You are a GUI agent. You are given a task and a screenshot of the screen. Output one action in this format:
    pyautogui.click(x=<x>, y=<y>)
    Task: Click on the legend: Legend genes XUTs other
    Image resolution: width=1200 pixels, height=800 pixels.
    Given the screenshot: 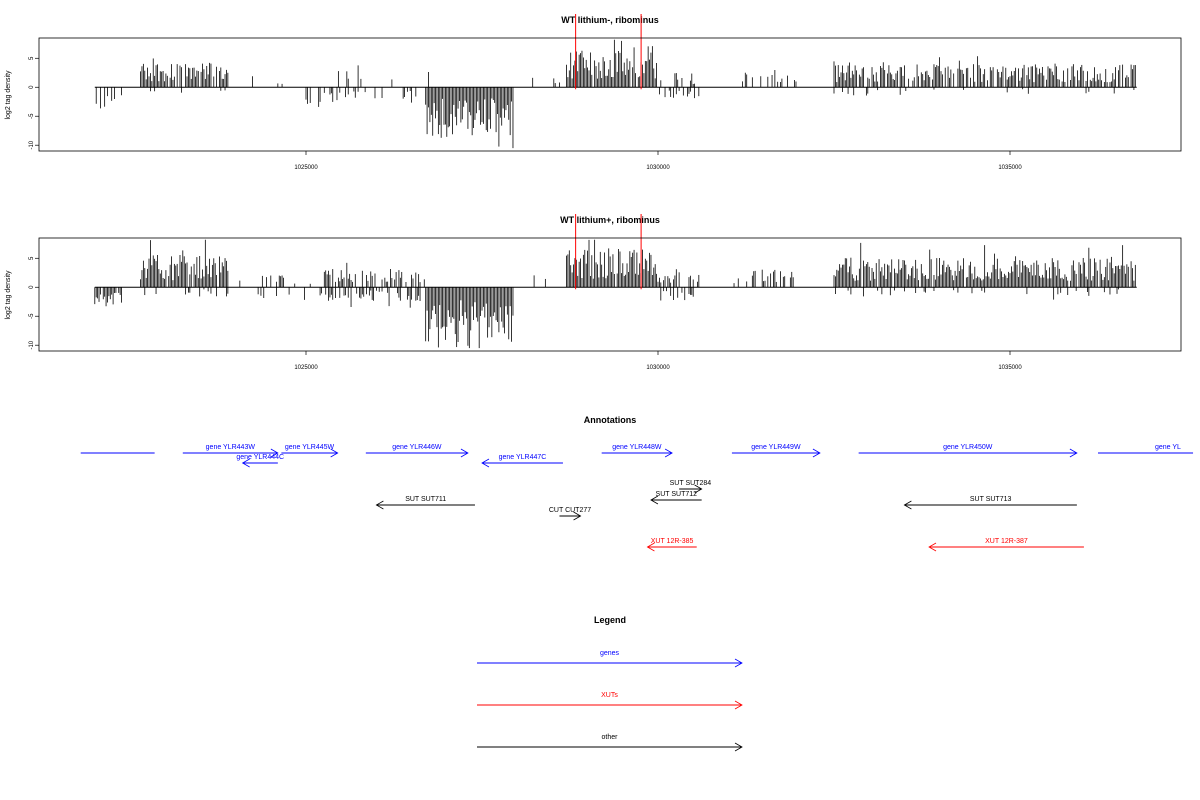 What is the action you would take?
    pyautogui.click(x=610, y=683)
    